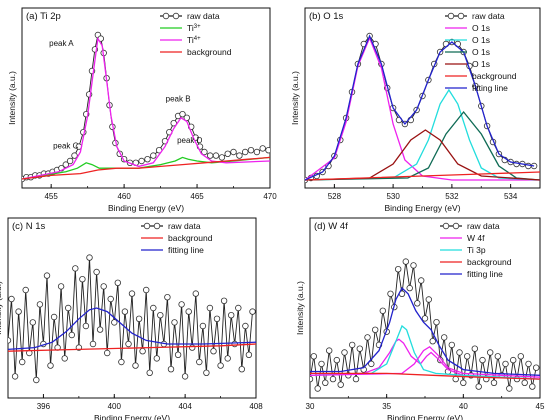  What do you see at coordinates (51, 196) in the screenshot?
I see `x-tick-label: 455` at bounding box center [51, 196].